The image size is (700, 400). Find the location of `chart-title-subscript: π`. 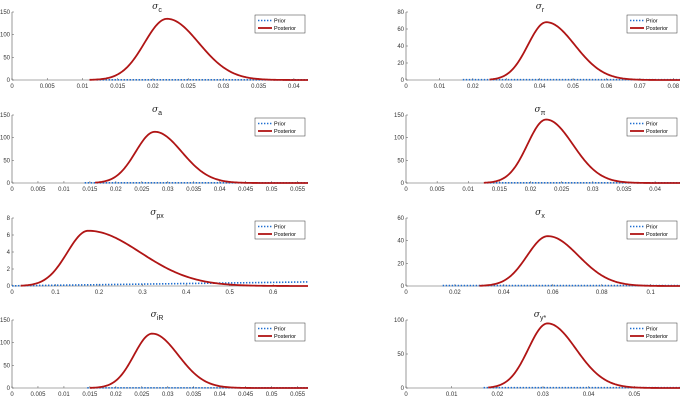

chart-title-subscript: π is located at coordinates (543, 113).